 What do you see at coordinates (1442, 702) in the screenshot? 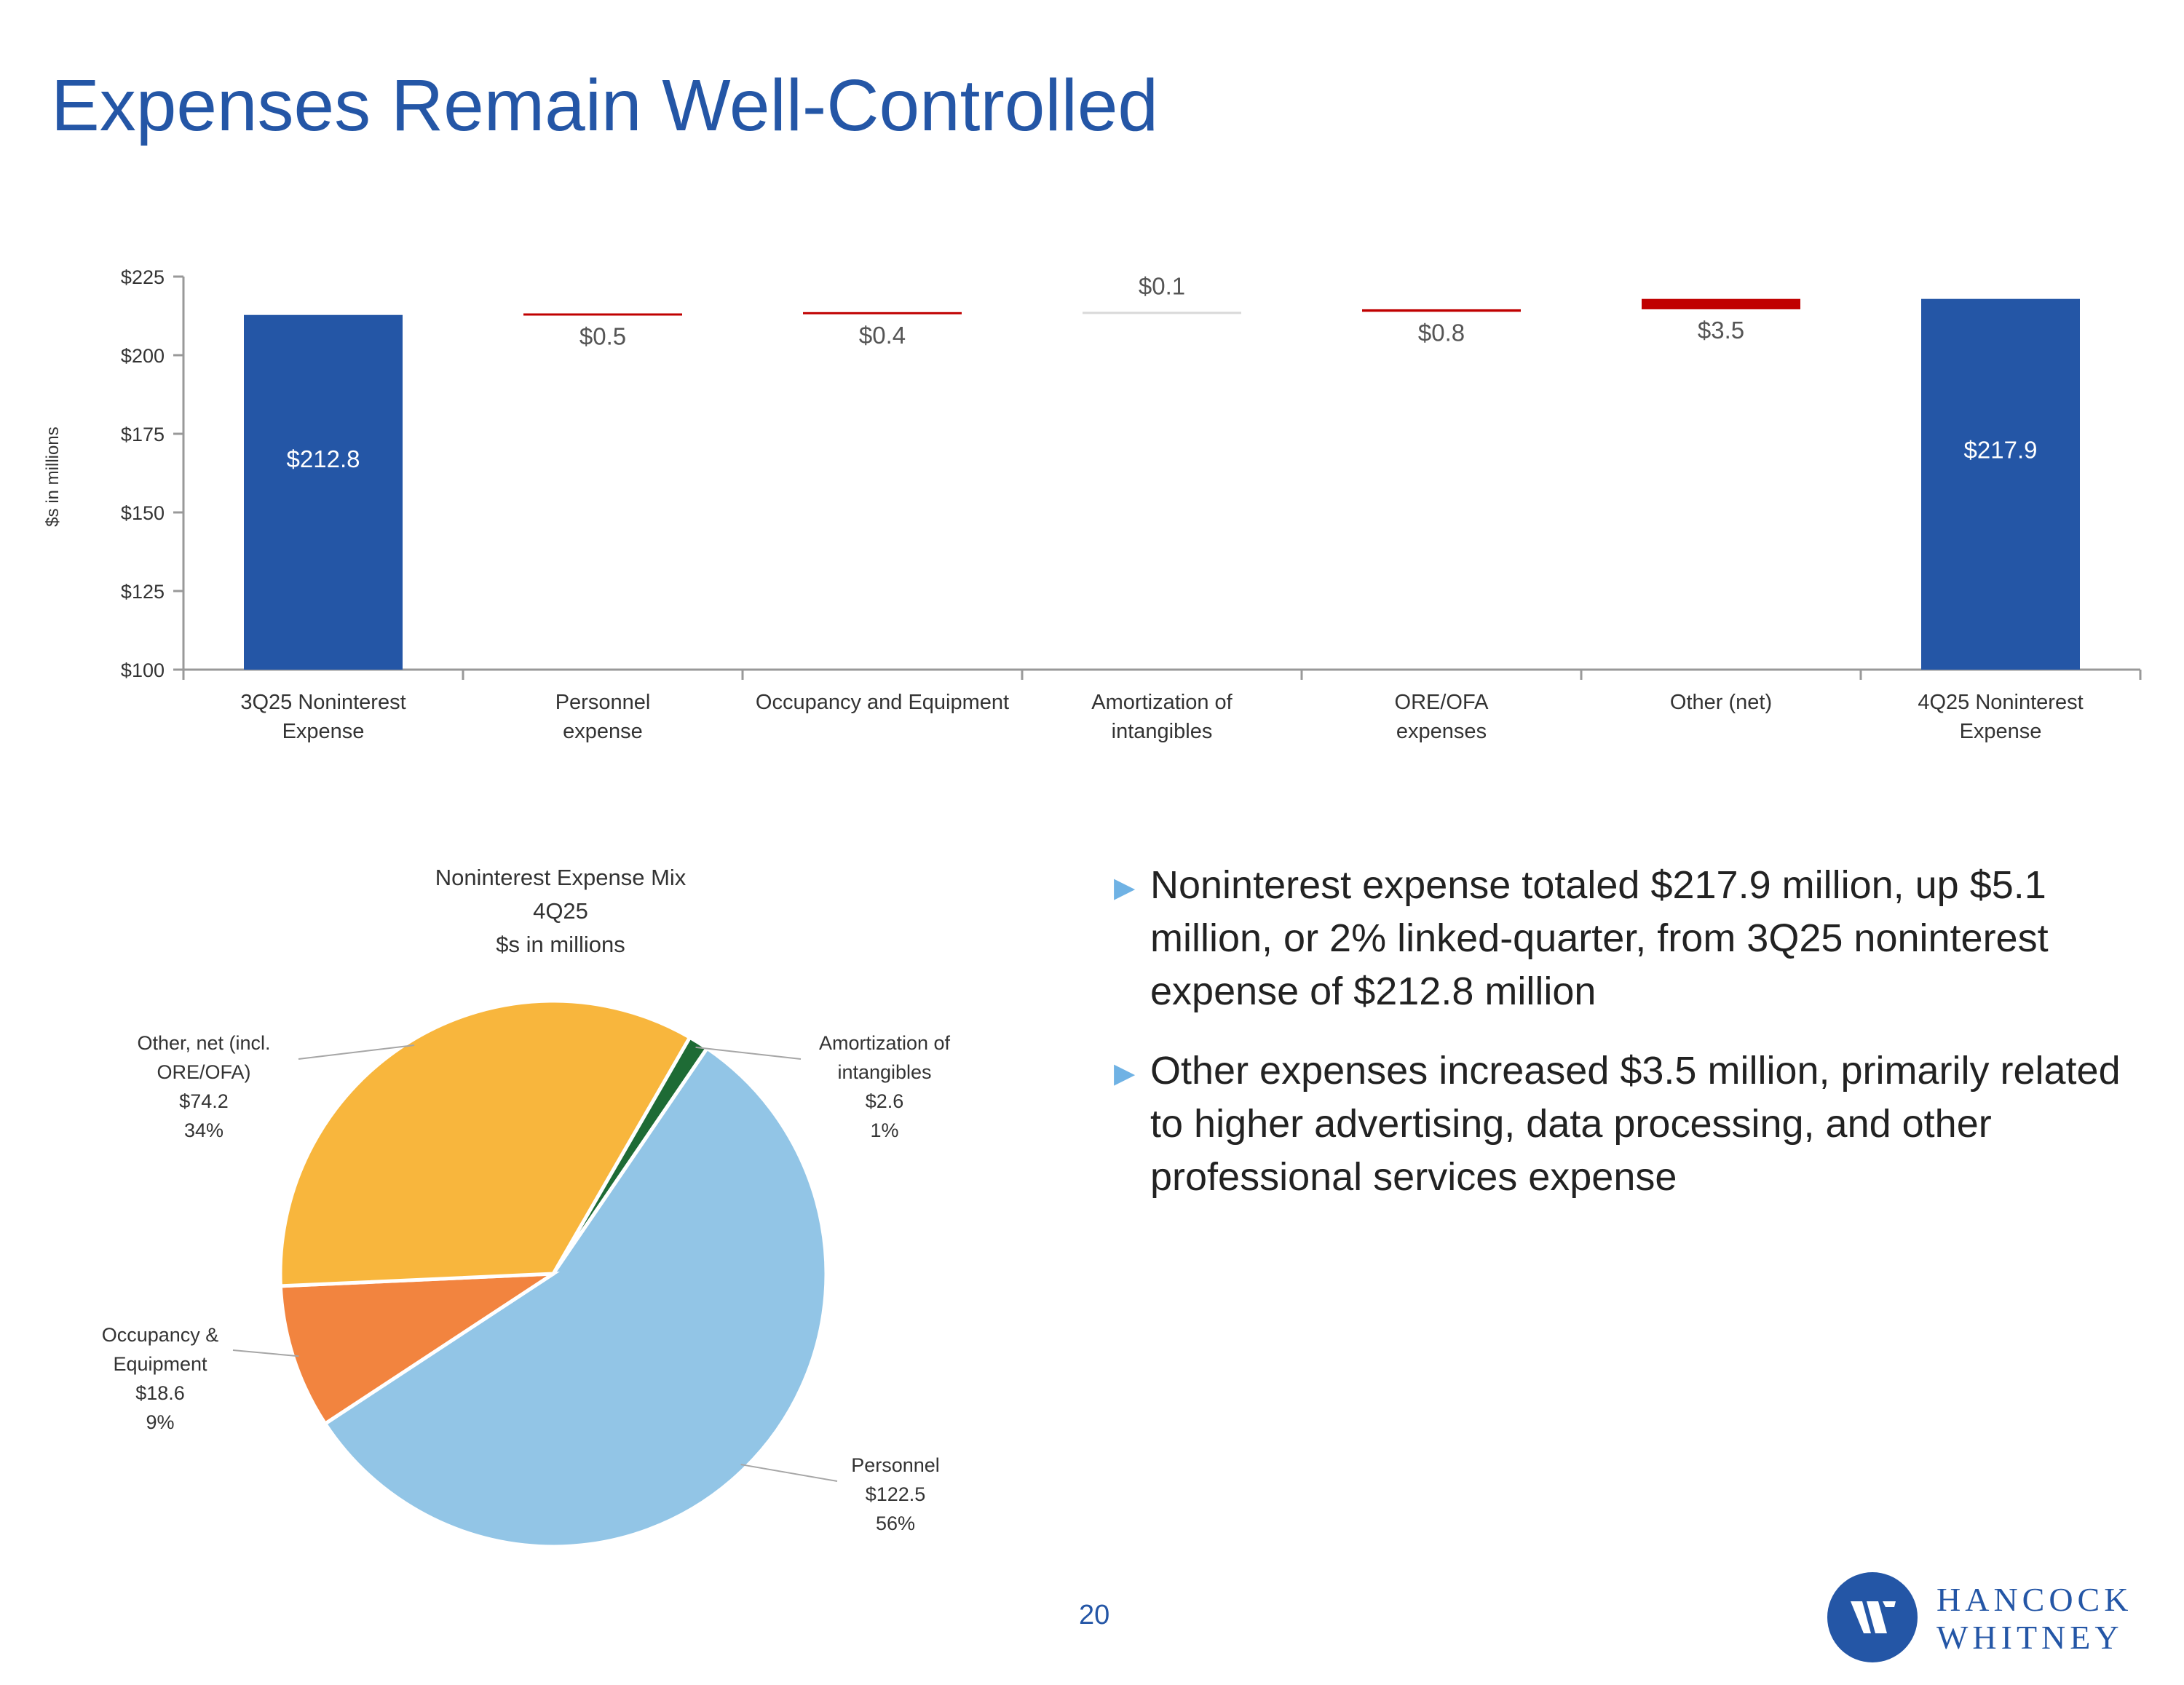
I see `x-category-label: ORE/OFA` at bounding box center [1442, 702].